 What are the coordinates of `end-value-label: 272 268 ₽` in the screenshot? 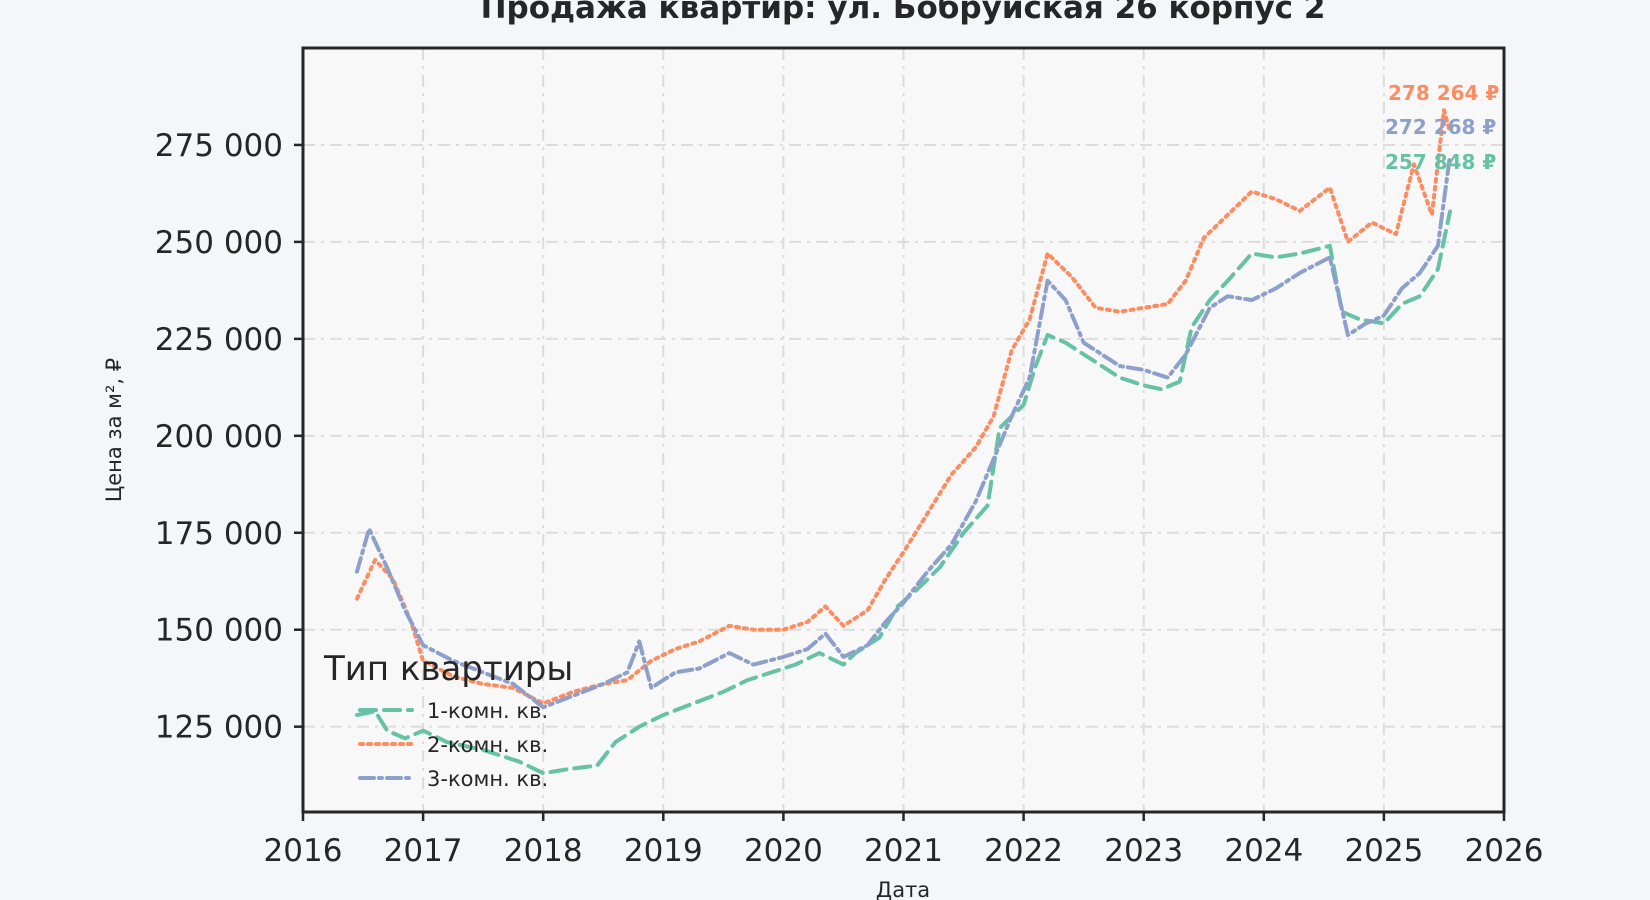 It's located at (1440, 127).